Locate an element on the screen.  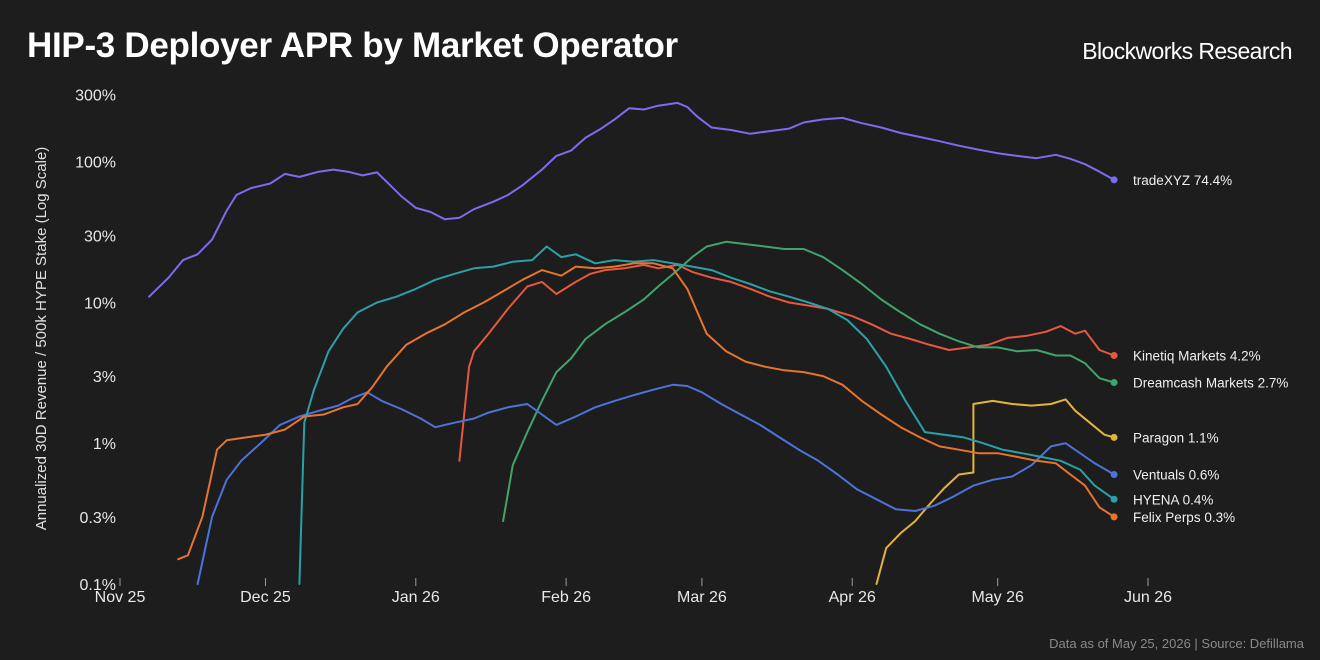
series-label-paragon: Paragon 1.1% is located at coordinates (1176, 437).